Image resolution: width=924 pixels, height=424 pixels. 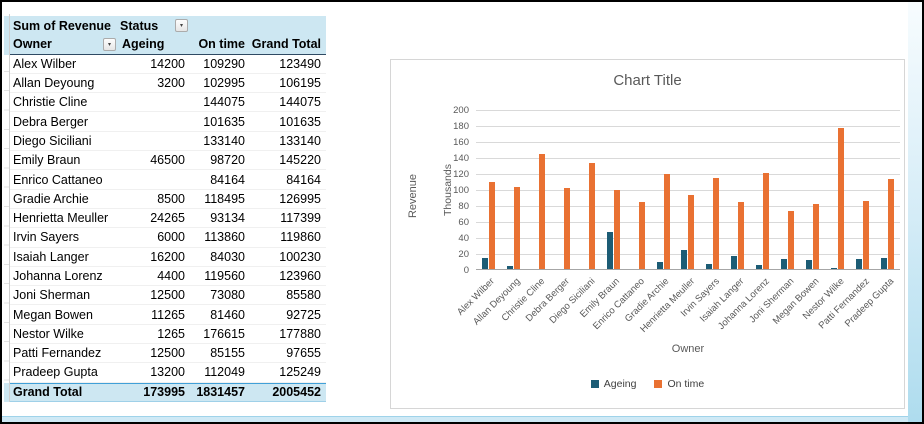 I want to click on pivot-column-field-cell: Status ▾, so click(x=155, y=25).